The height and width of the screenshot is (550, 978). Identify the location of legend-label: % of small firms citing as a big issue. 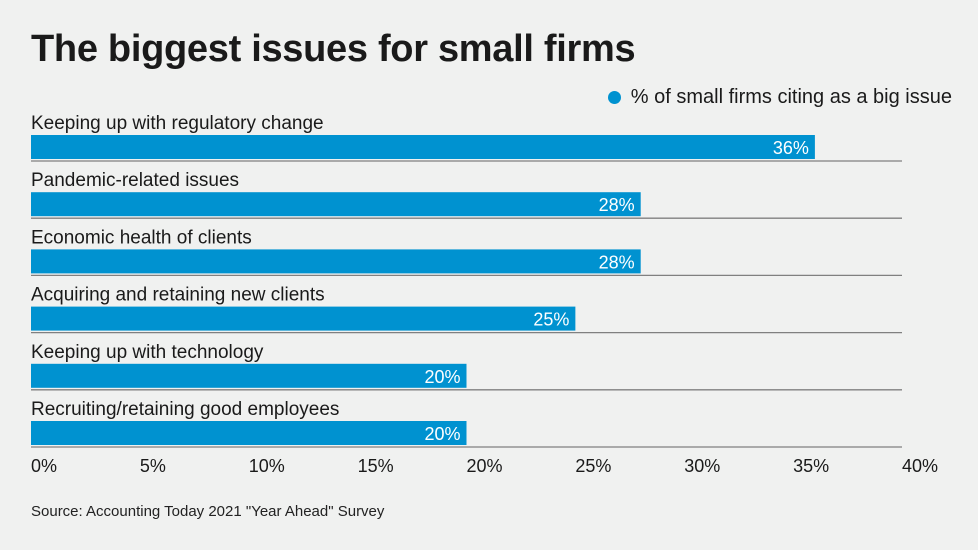
(791, 97).